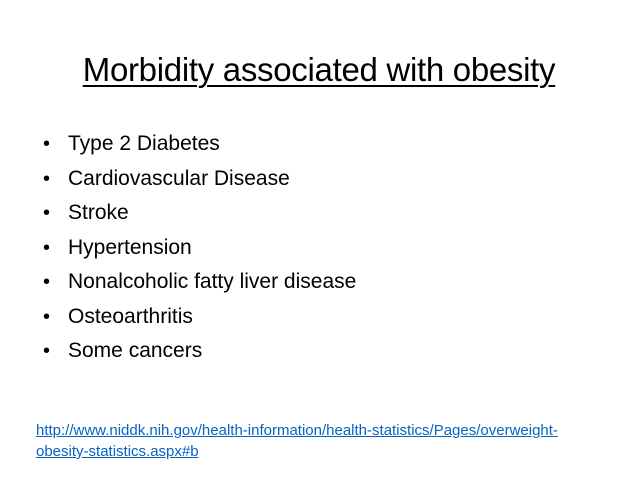 This screenshot has height=479, width=638. Describe the element at coordinates (198, 213) in the screenshot. I see `bullet-item-stroke: • Stroke` at that location.